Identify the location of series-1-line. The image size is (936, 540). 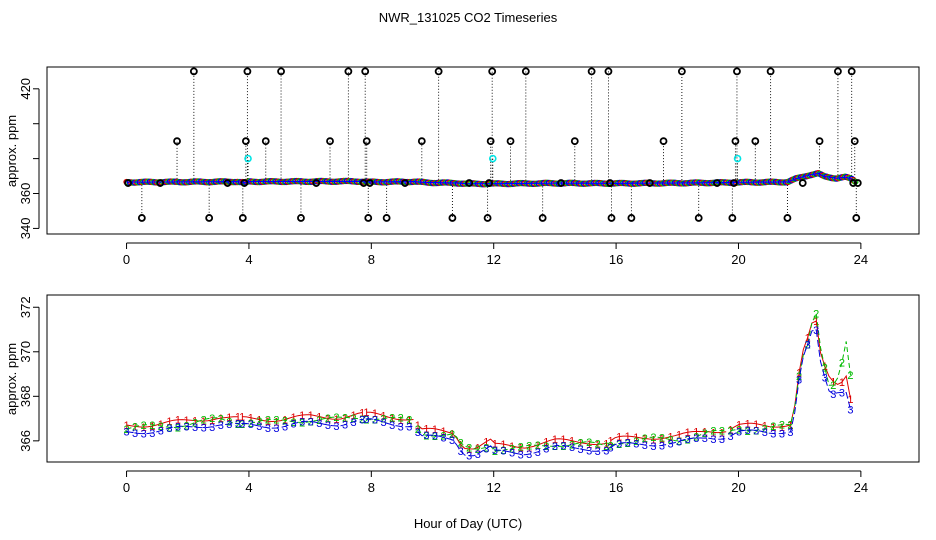
(512, 437).